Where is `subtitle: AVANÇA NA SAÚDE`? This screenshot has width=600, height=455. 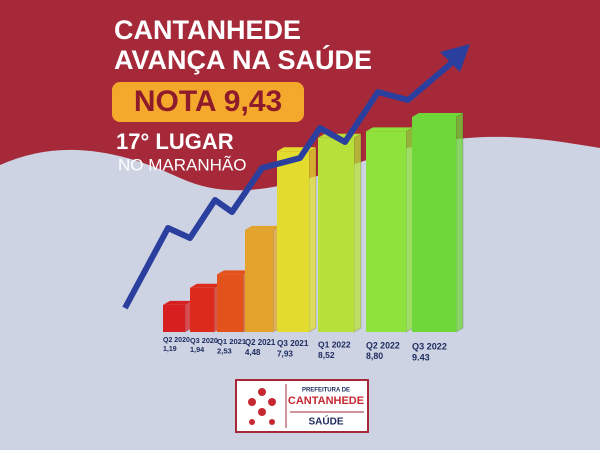
subtitle: AVANÇA NA SAÚDE is located at coordinates (243, 59).